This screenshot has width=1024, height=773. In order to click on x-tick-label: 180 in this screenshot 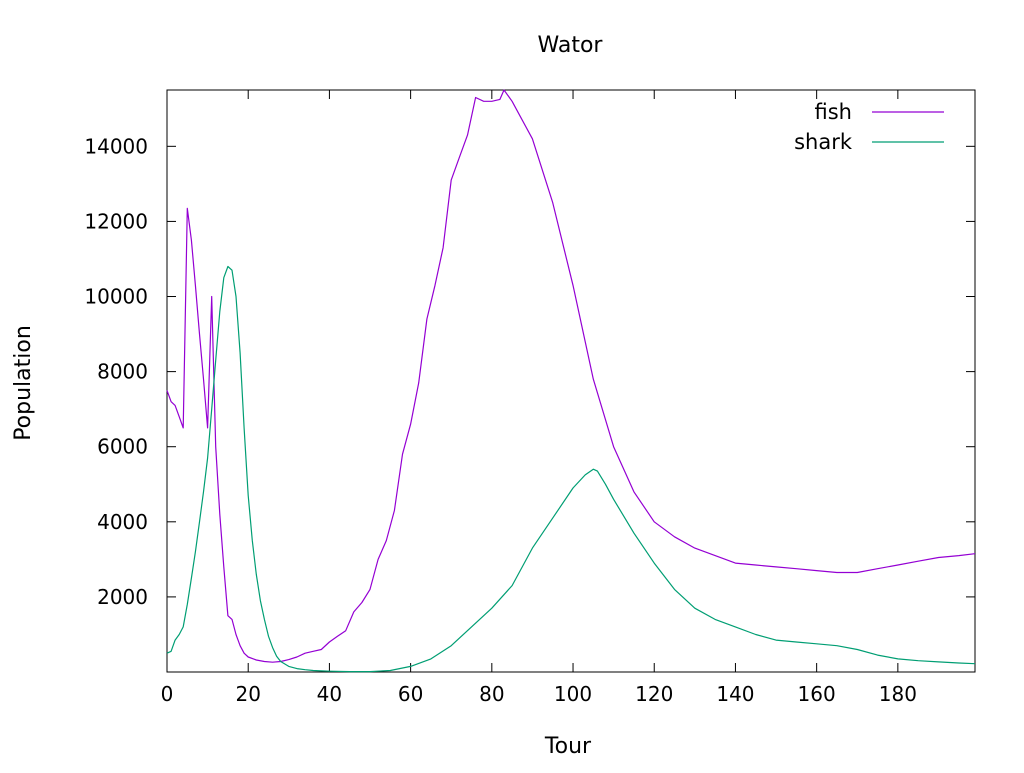, I will do `click(898, 694)`.